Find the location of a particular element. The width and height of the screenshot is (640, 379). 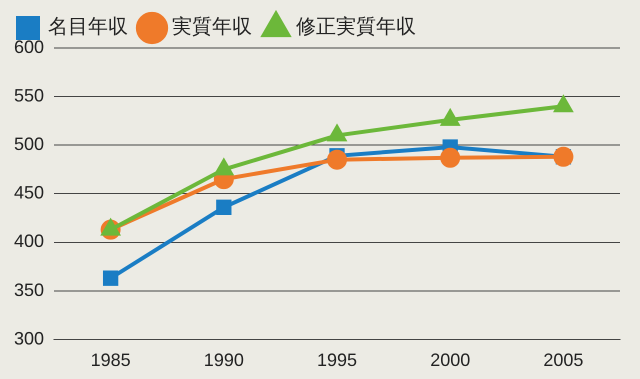

legend-label: 名目年収 is located at coordinates (88, 26).